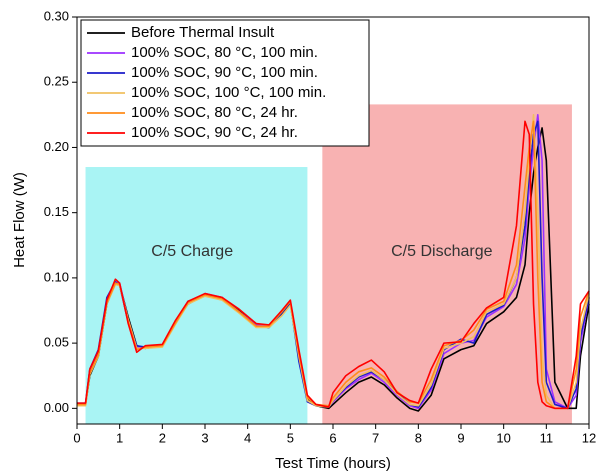  I want to click on y-tick-label: 0.25, so click(56, 81).